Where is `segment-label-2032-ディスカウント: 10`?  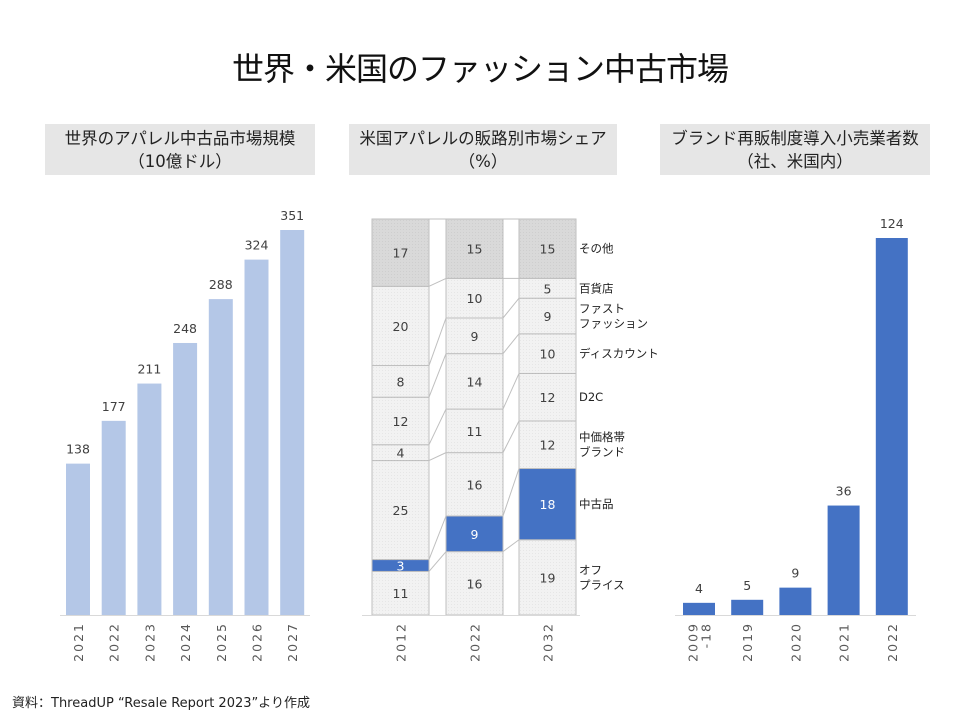 segment-label-2032-ディスカウント: 10 is located at coordinates (548, 354).